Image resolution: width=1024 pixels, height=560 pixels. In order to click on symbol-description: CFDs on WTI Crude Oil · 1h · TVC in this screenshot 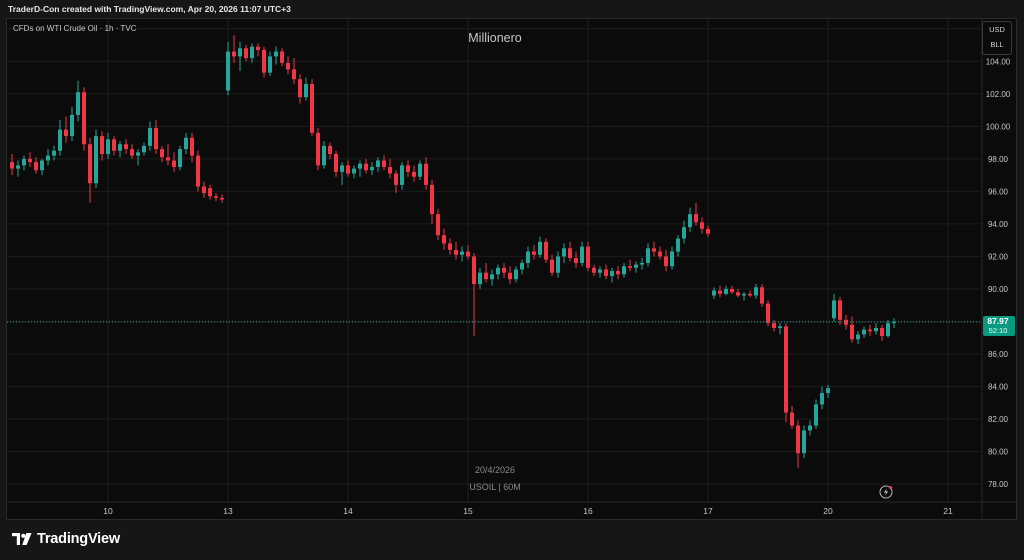, I will do `click(75, 28)`.